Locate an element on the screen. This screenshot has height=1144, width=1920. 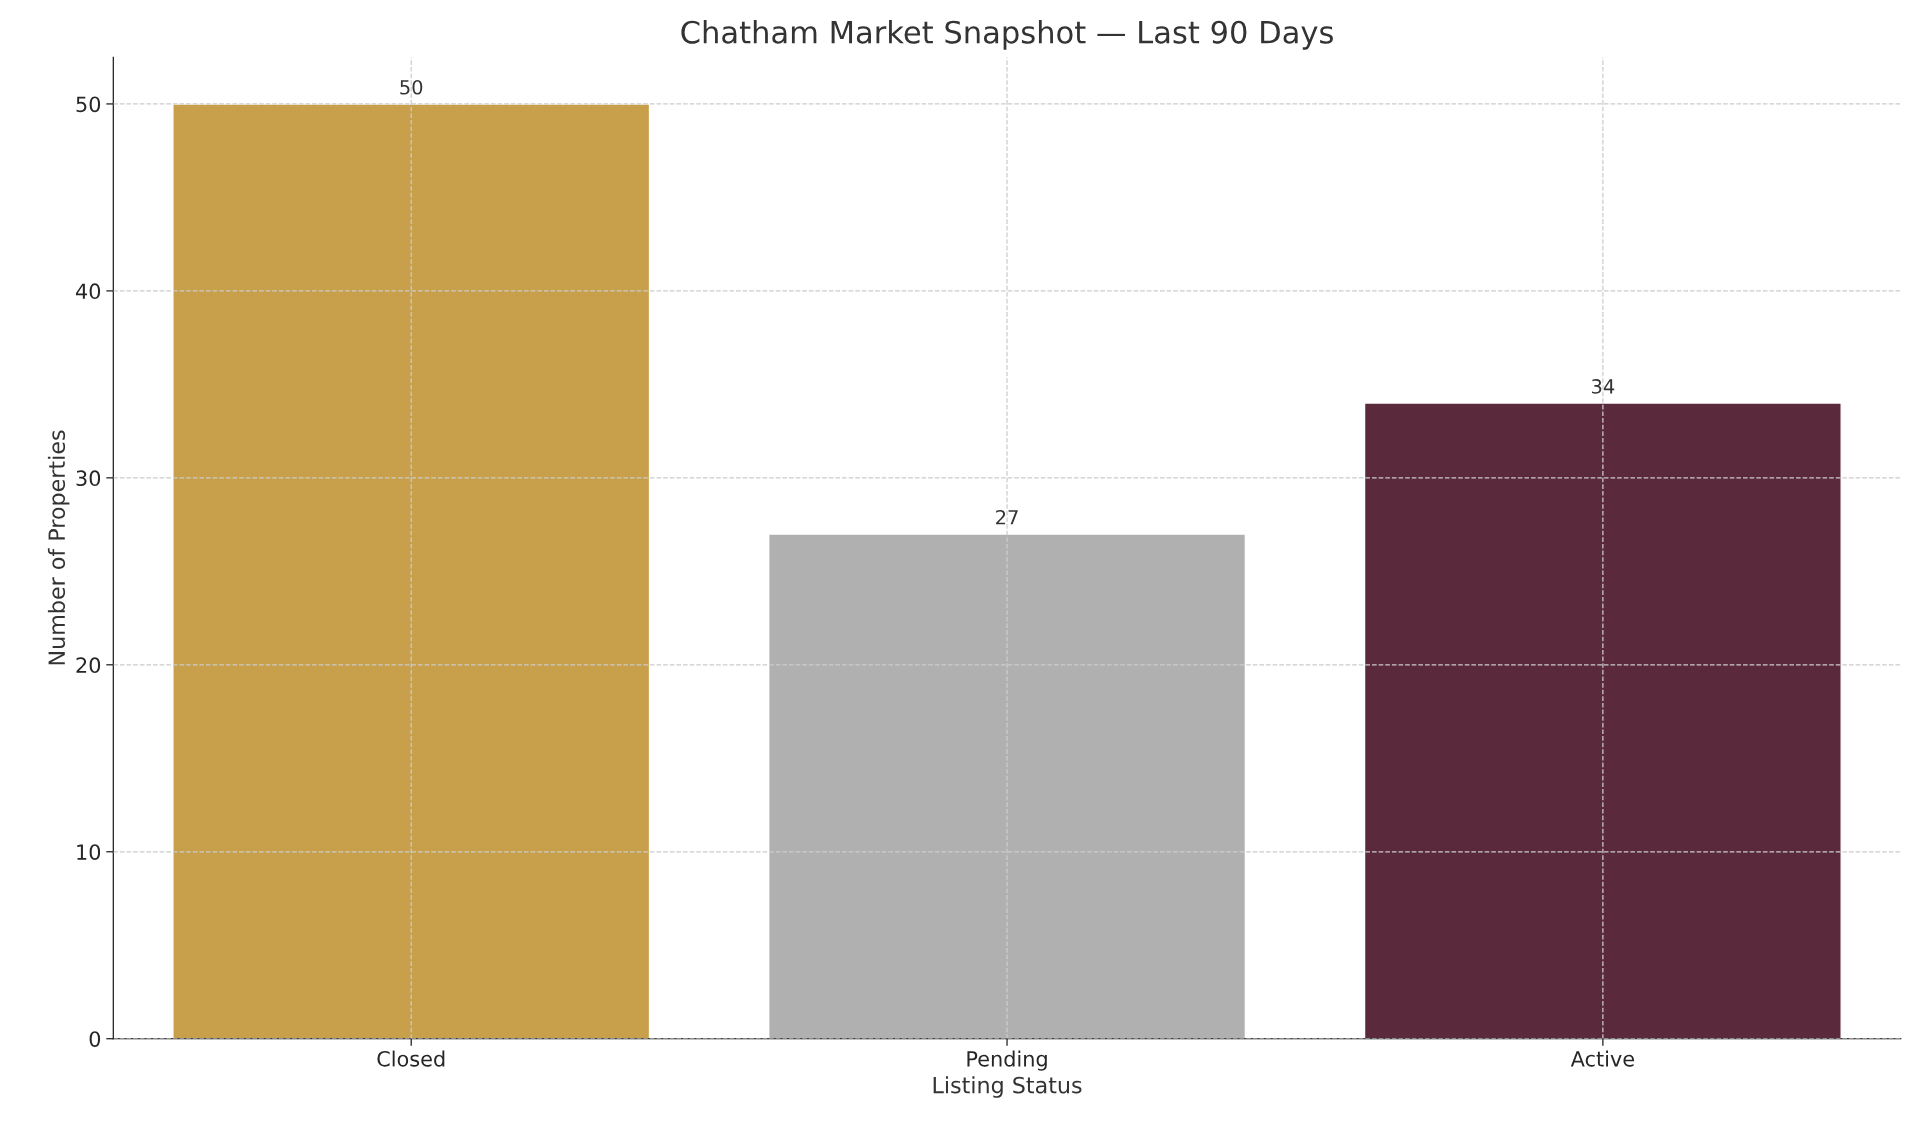
y-axis-title: Number of Properties is located at coordinates (58, 547).